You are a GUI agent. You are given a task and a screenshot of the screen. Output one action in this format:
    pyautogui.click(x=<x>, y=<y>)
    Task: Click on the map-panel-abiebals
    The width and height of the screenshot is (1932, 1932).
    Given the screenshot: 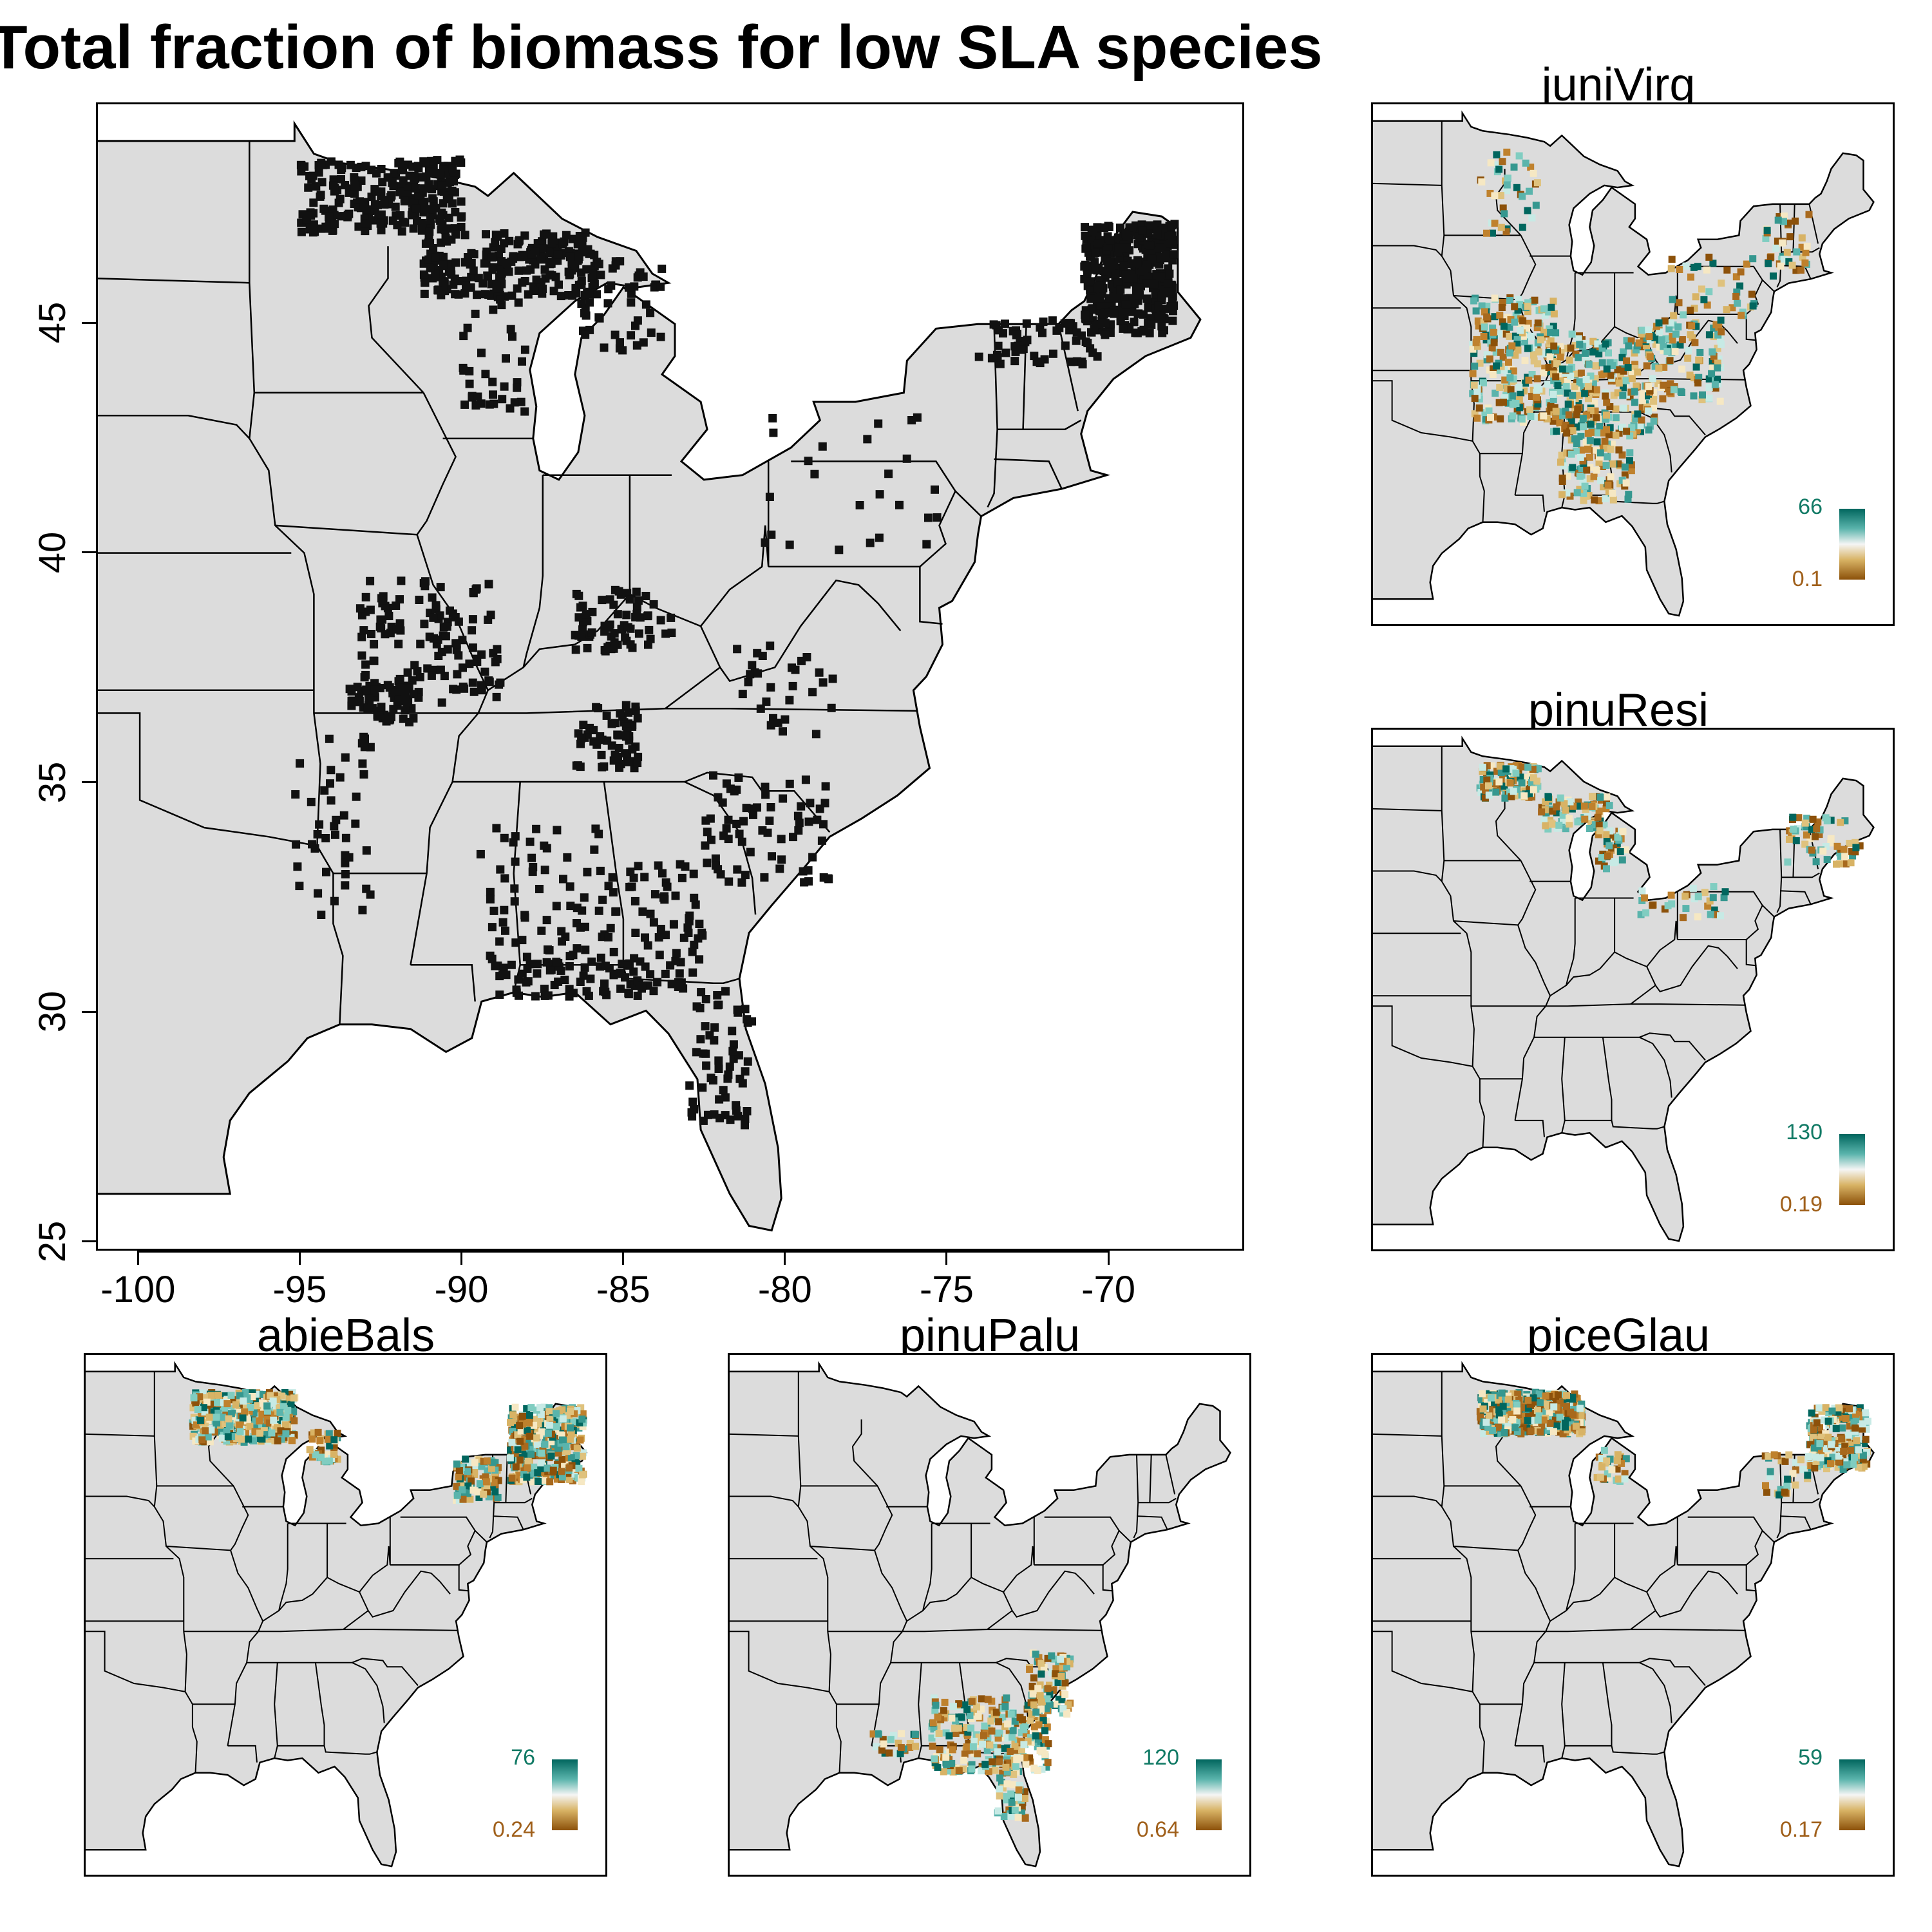 What is the action you would take?
    pyautogui.click(x=346, y=1615)
    